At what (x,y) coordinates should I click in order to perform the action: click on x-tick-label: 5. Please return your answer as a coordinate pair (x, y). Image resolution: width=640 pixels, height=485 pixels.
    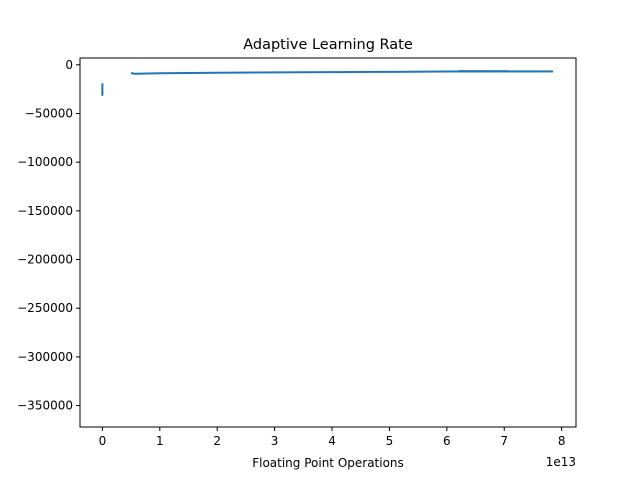
    Looking at the image, I should click on (390, 441).